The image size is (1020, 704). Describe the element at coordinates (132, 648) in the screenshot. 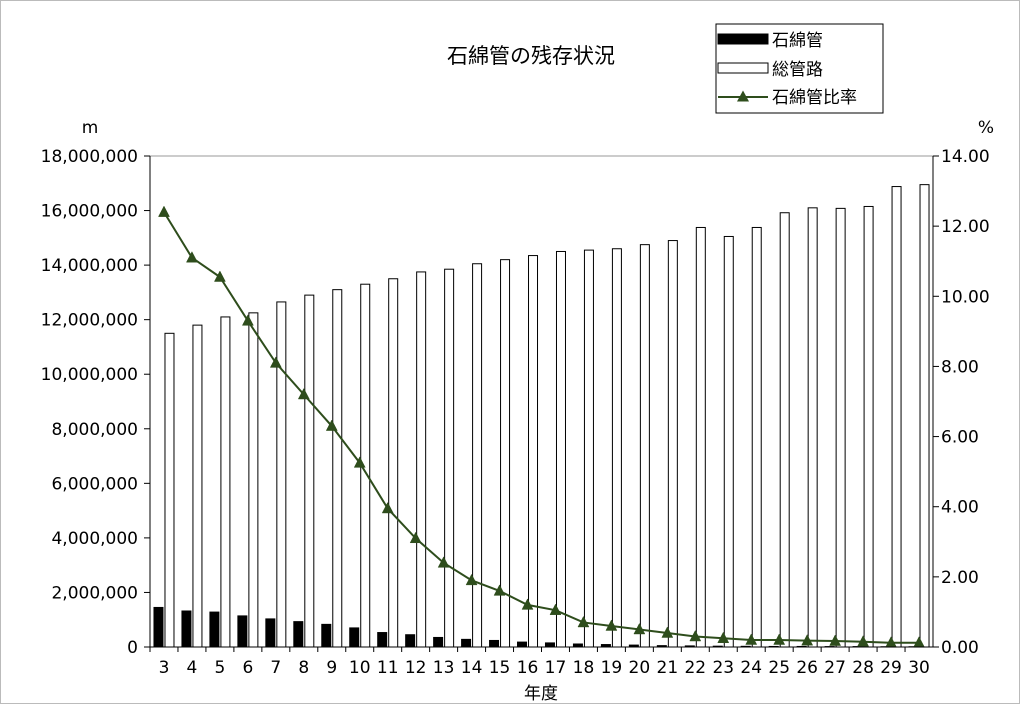

I see `left-tick-label: 0` at that location.